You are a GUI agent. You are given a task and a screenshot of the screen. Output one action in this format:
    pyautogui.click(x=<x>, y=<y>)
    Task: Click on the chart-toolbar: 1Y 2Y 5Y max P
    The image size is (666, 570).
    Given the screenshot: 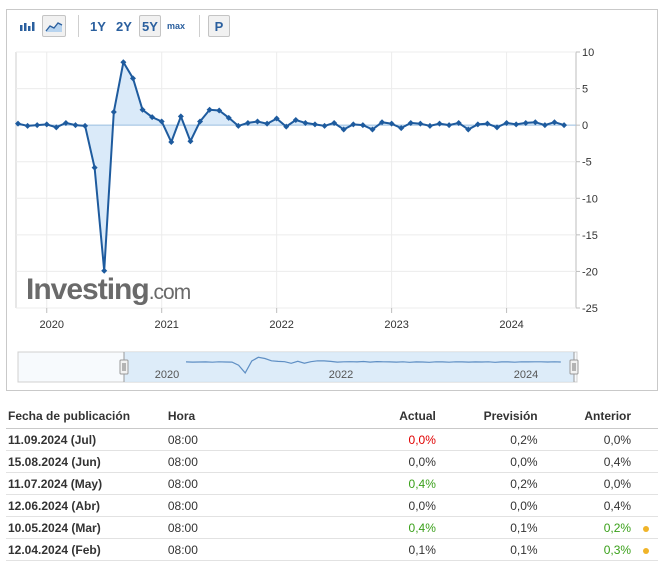 What is the action you would take?
    pyautogui.click(x=125, y=26)
    